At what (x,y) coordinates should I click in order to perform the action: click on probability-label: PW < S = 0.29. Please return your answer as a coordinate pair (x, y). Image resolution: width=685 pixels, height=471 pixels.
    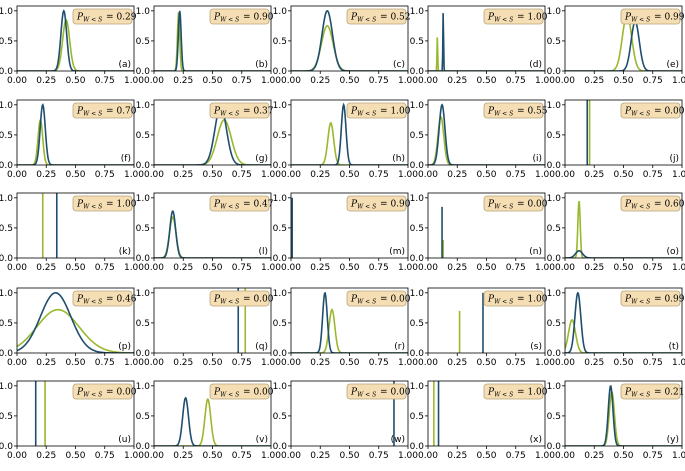
    Looking at the image, I should click on (106, 18).